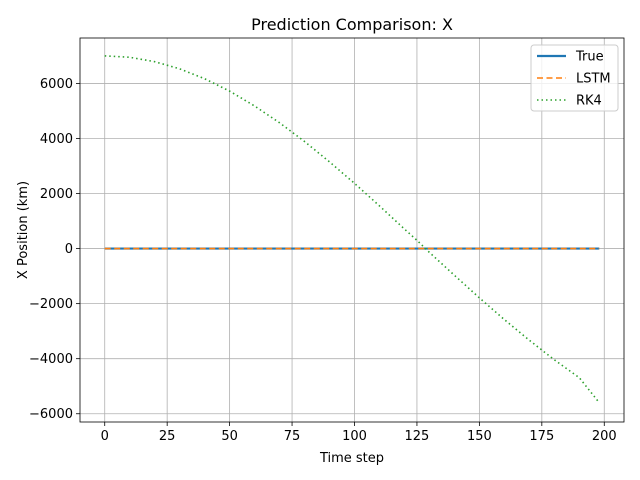 The width and height of the screenshot is (640, 480). I want to click on x-tick-label: 0, so click(105, 436).